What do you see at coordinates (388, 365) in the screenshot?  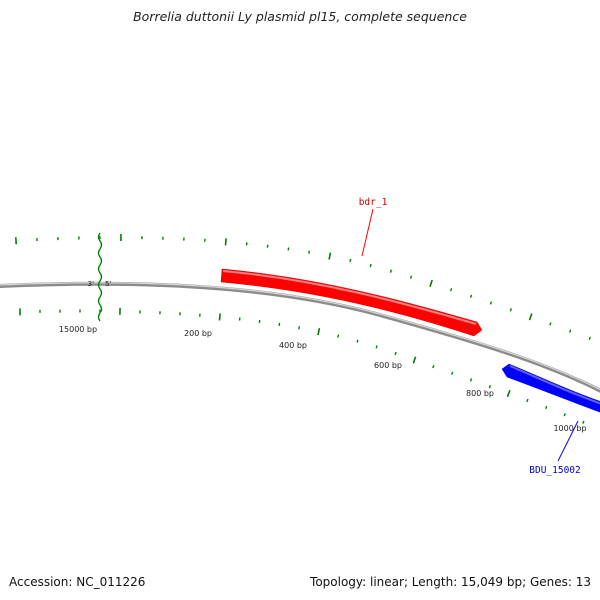 I see `tick-label-600: 600 bp` at bounding box center [388, 365].